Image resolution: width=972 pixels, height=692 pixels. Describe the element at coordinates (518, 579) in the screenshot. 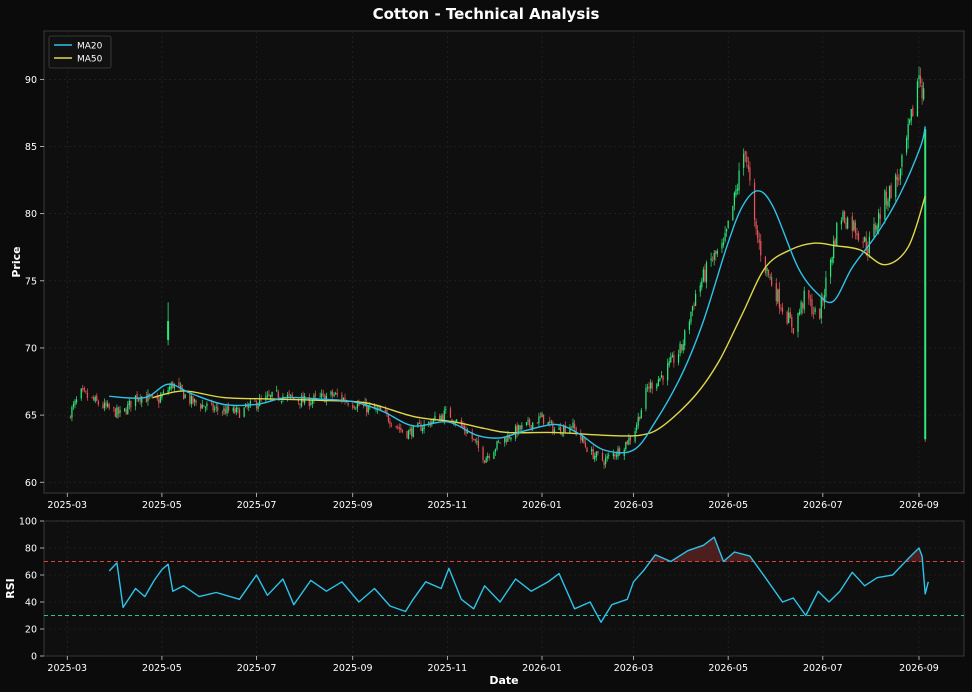

I see `rsi-line` at that location.